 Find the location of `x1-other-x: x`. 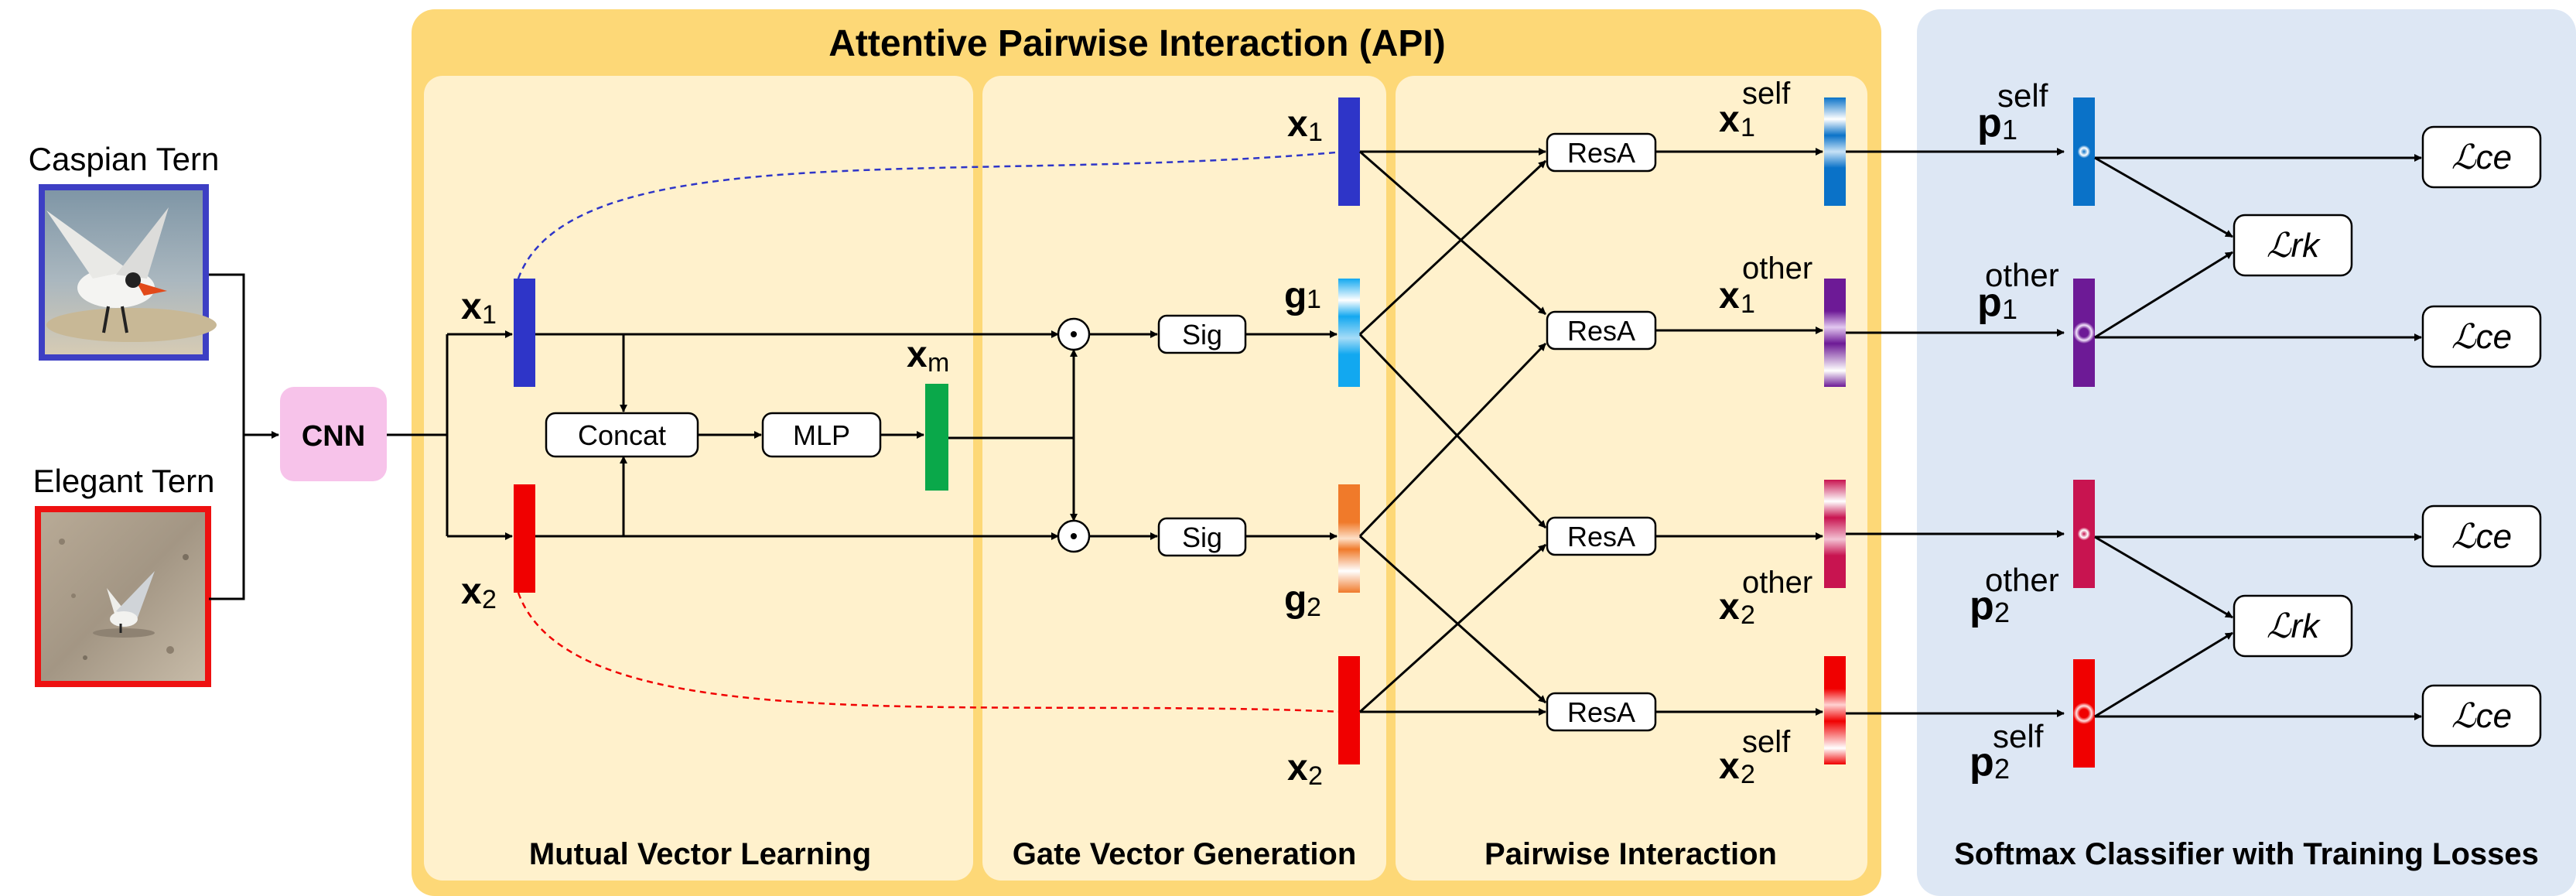

x1-other-x: x is located at coordinates (1729, 295).